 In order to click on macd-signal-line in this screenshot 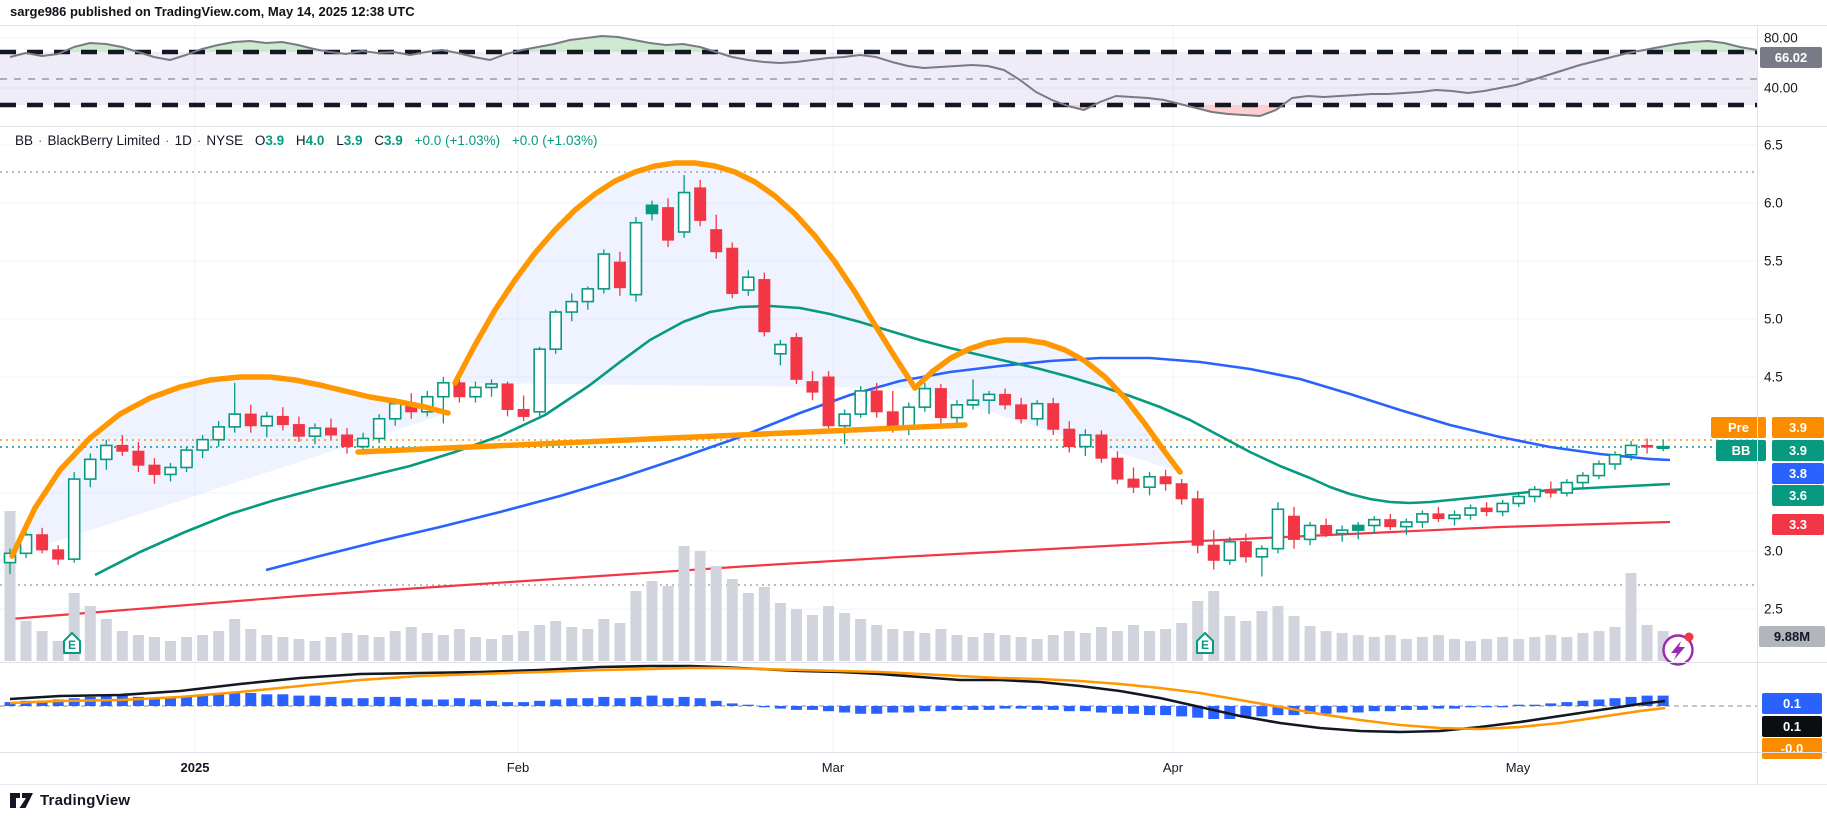, I will do `click(837, 698)`.